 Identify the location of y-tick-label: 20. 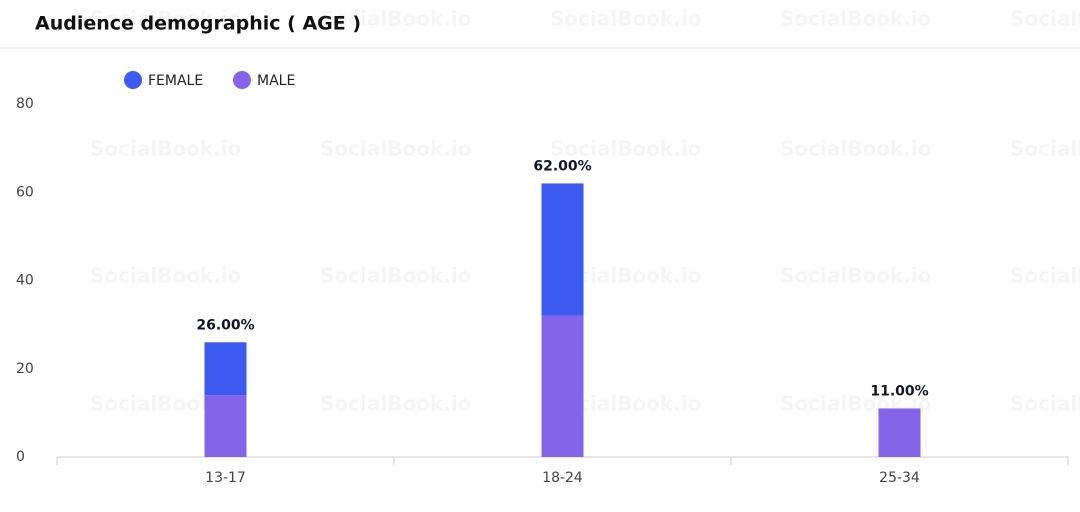
(25, 369).